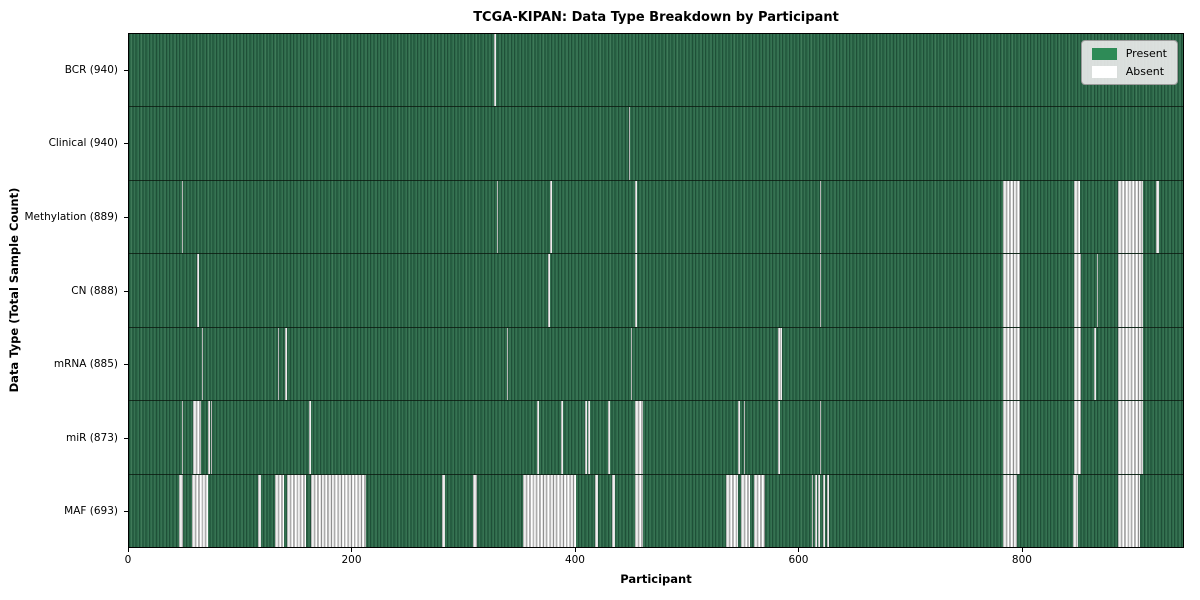 The height and width of the screenshot is (600, 1200). What do you see at coordinates (656, 579) in the screenshot?
I see `x-axis-label: Participant` at bounding box center [656, 579].